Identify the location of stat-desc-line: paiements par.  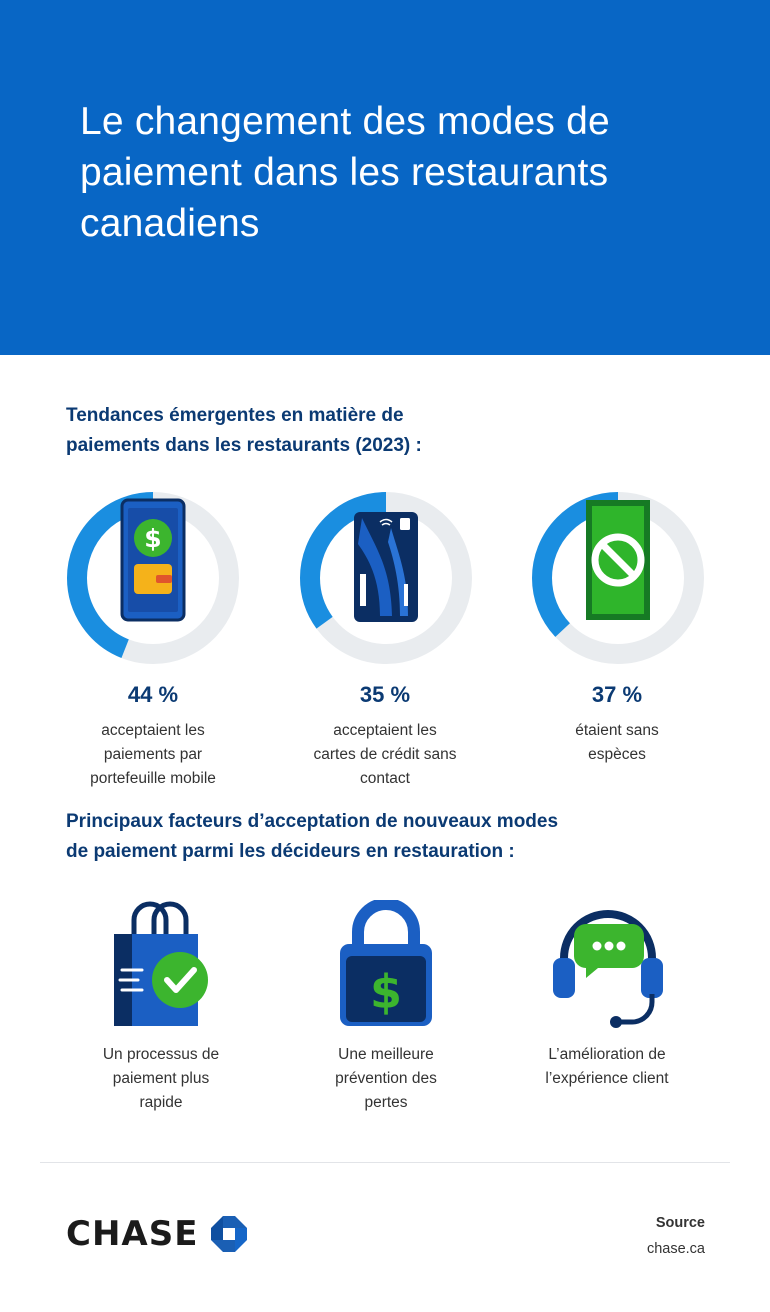
(153, 754).